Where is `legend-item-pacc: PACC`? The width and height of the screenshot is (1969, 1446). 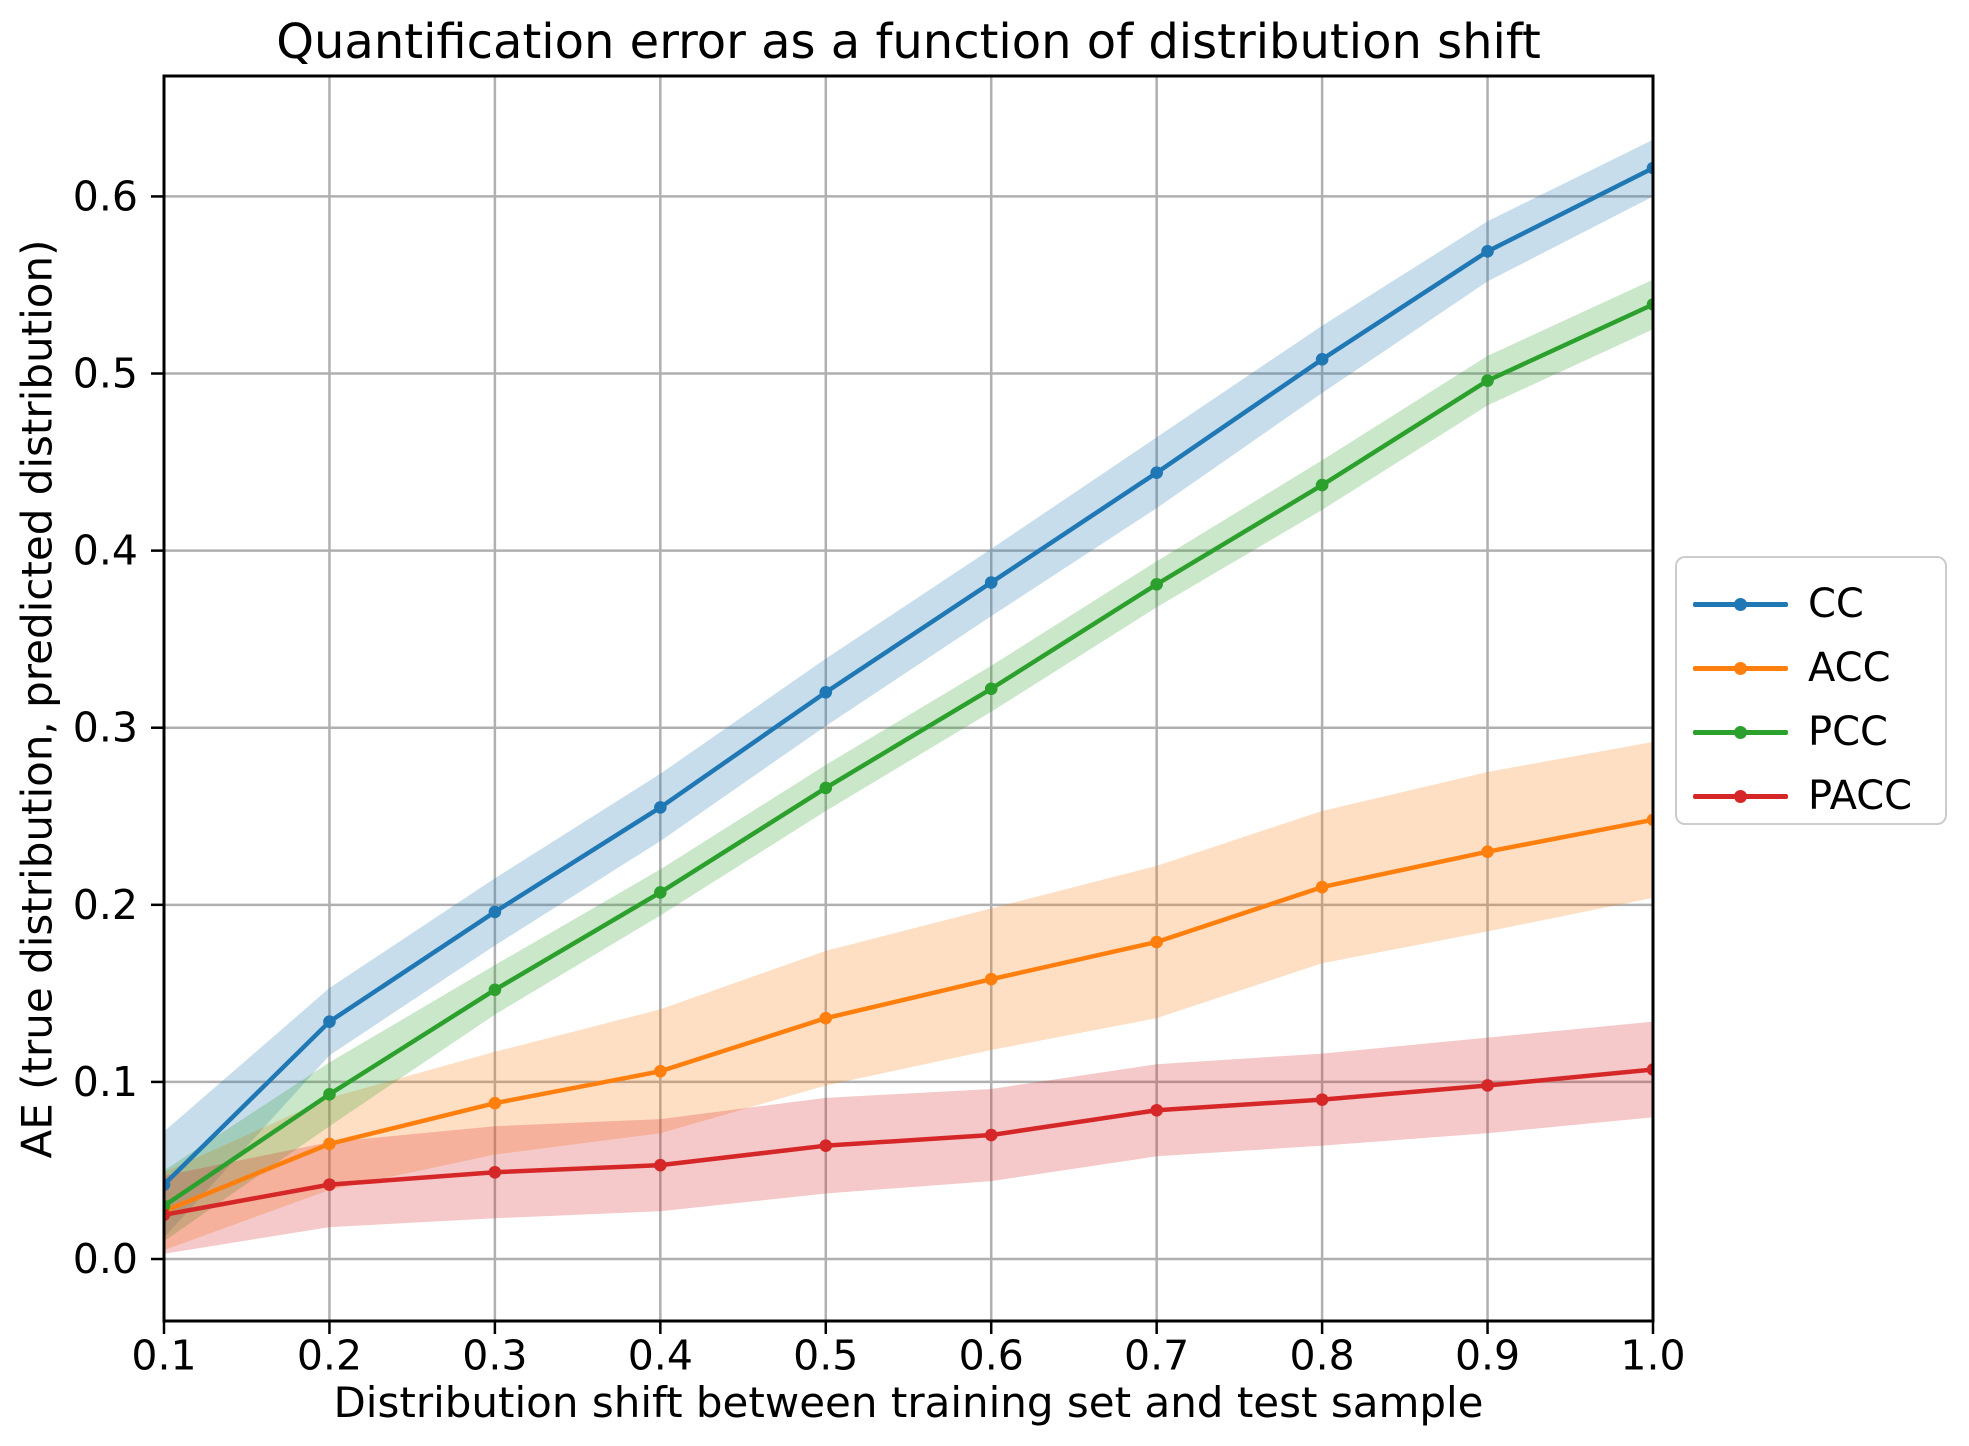 legend-item-pacc: PACC is located at coordinates (1819, 796).